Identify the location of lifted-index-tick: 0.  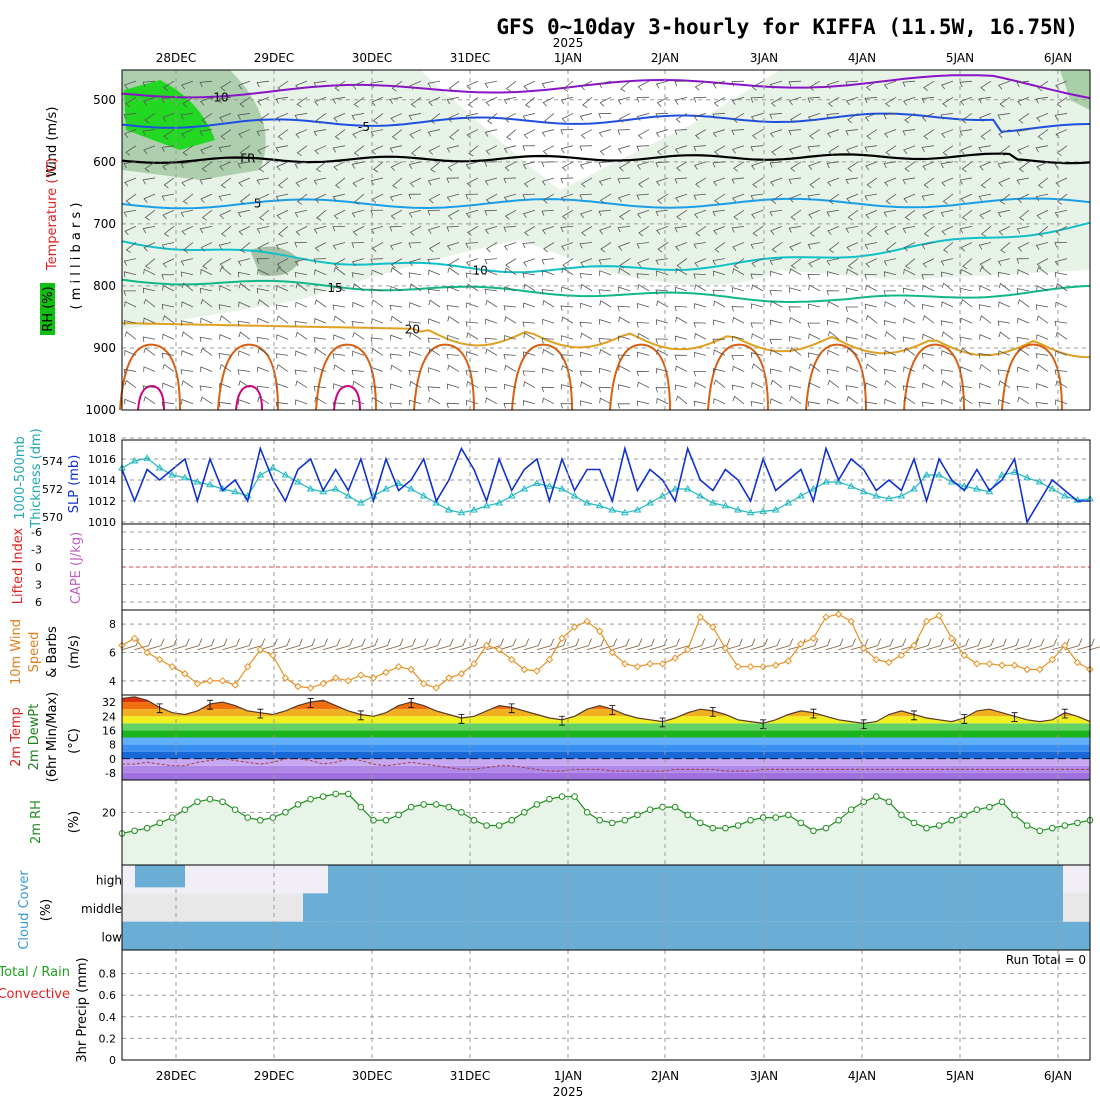
(38, 567).